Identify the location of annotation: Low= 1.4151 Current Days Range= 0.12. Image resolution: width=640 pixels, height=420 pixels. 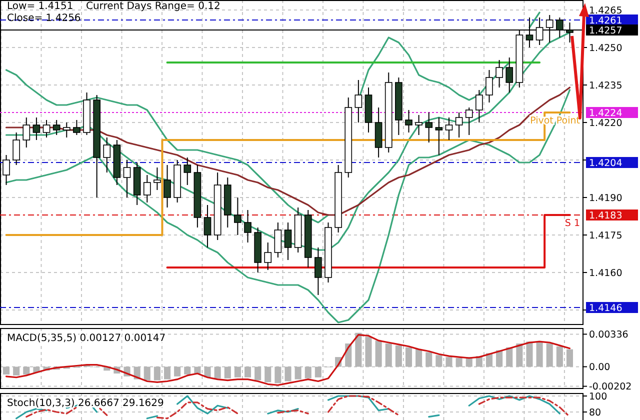
(113, 6).